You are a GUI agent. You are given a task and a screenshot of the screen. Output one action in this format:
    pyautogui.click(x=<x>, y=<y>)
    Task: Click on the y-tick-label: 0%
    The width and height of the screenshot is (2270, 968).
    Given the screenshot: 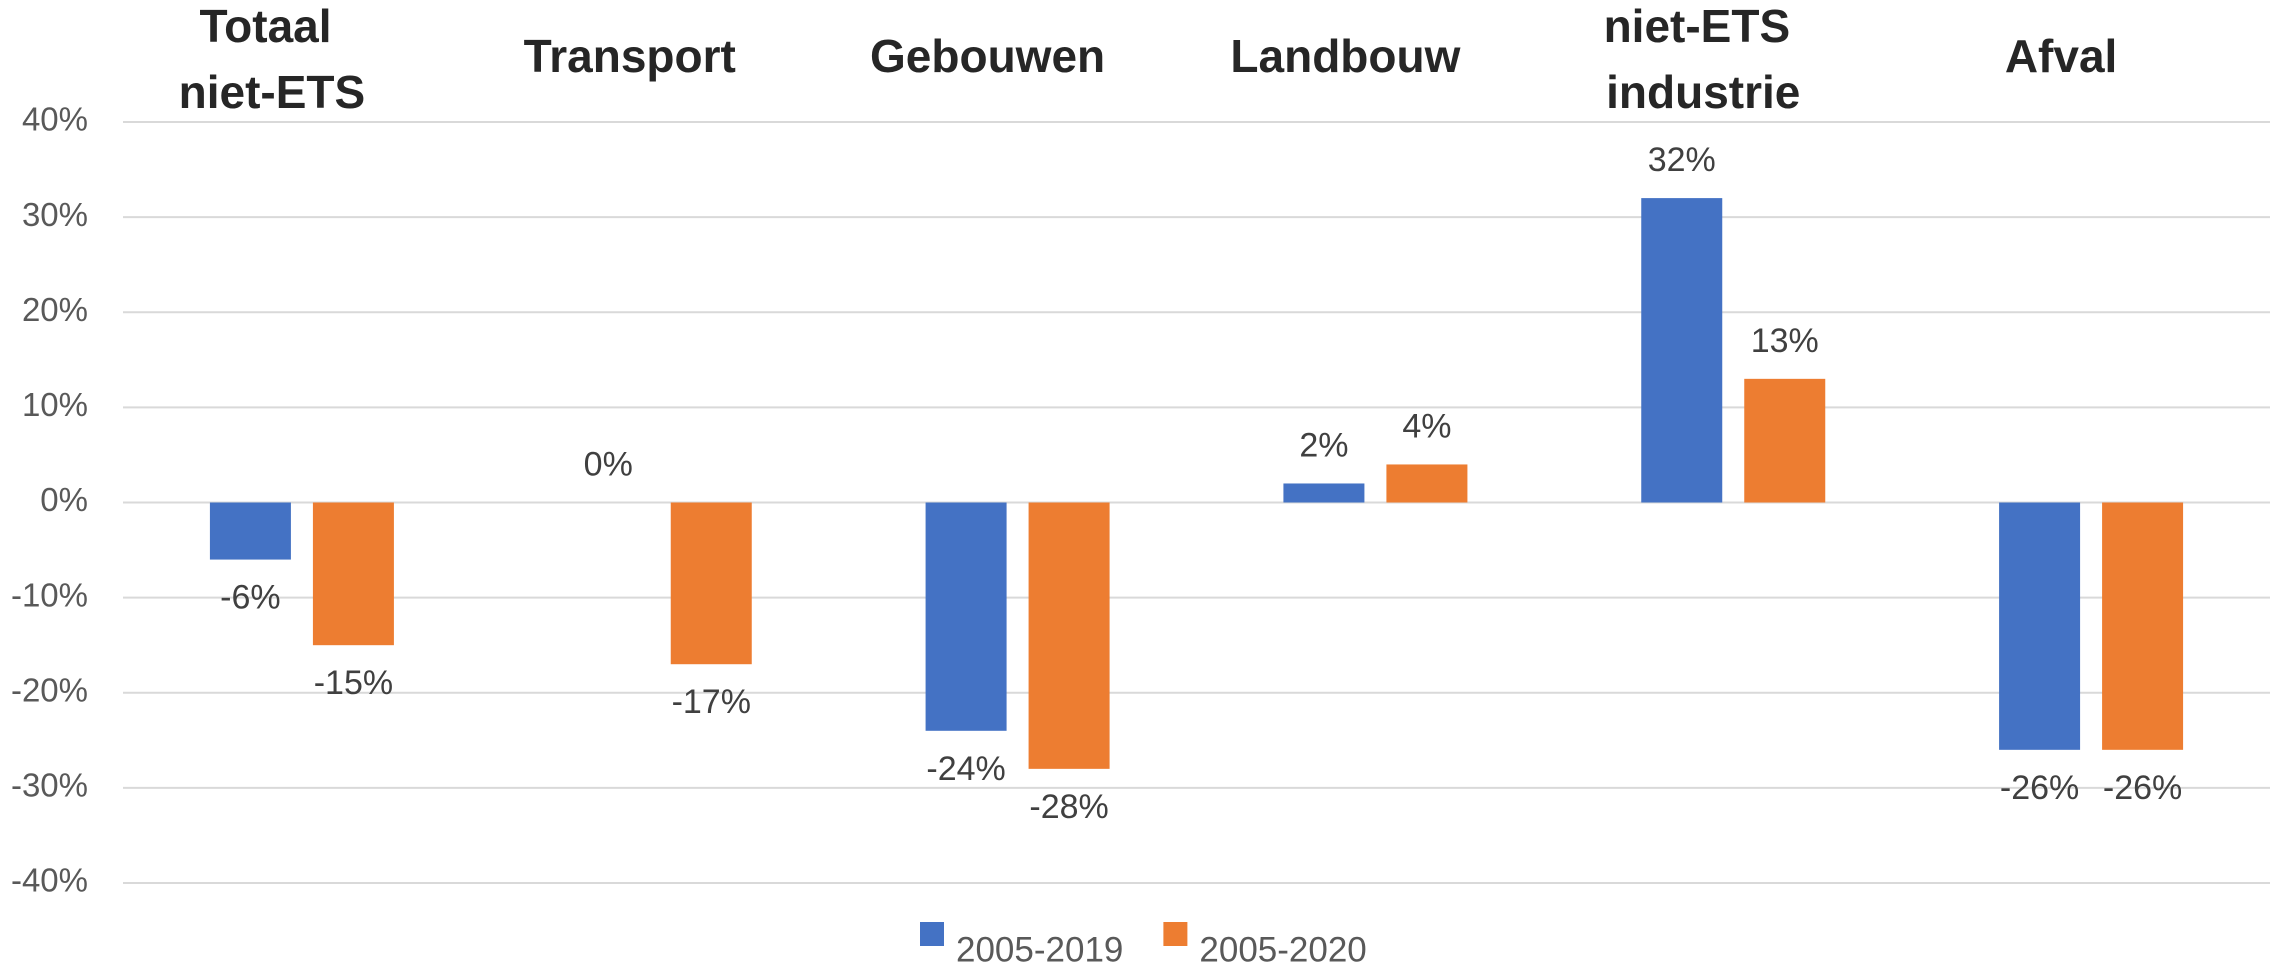 What is the action you would take?
    pyautogui.click(x=64, y=499)
    